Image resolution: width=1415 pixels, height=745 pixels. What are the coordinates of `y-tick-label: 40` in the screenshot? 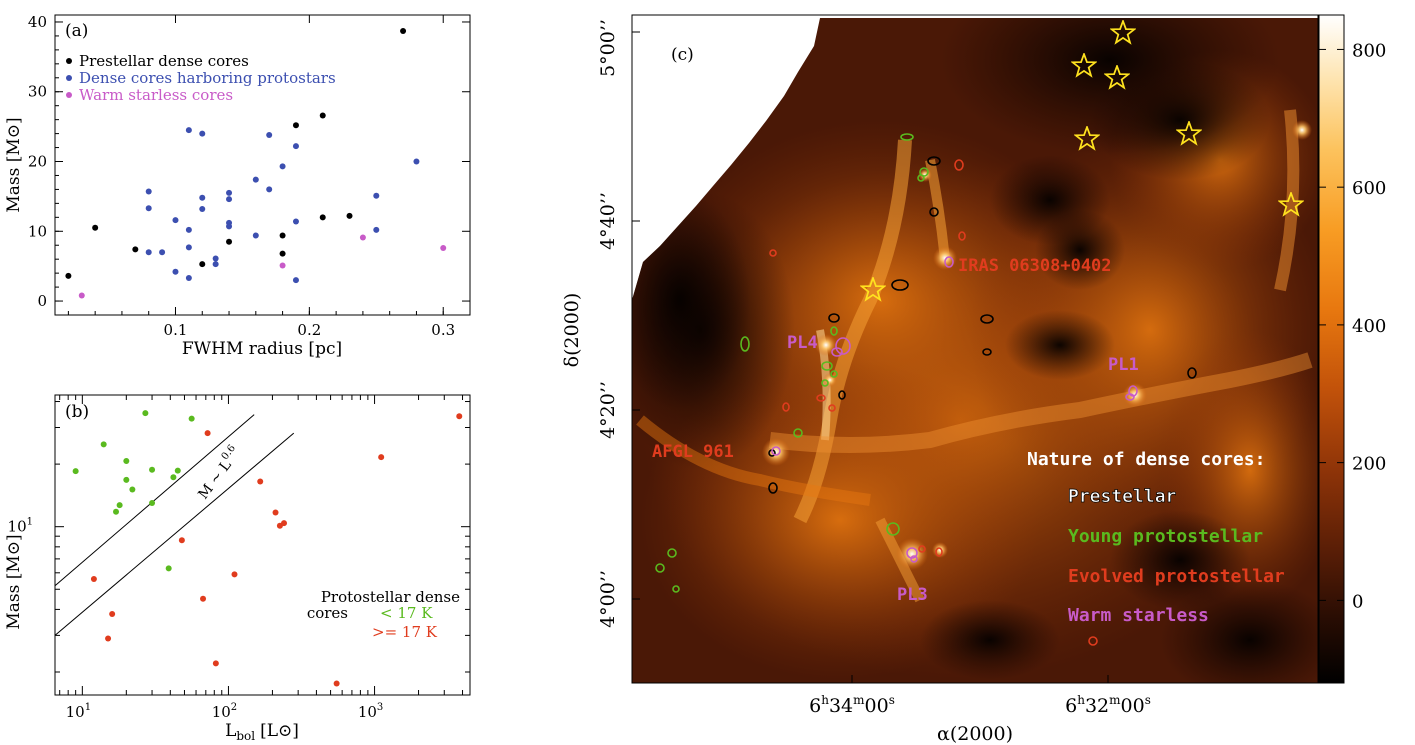 It's located at (37, 22).